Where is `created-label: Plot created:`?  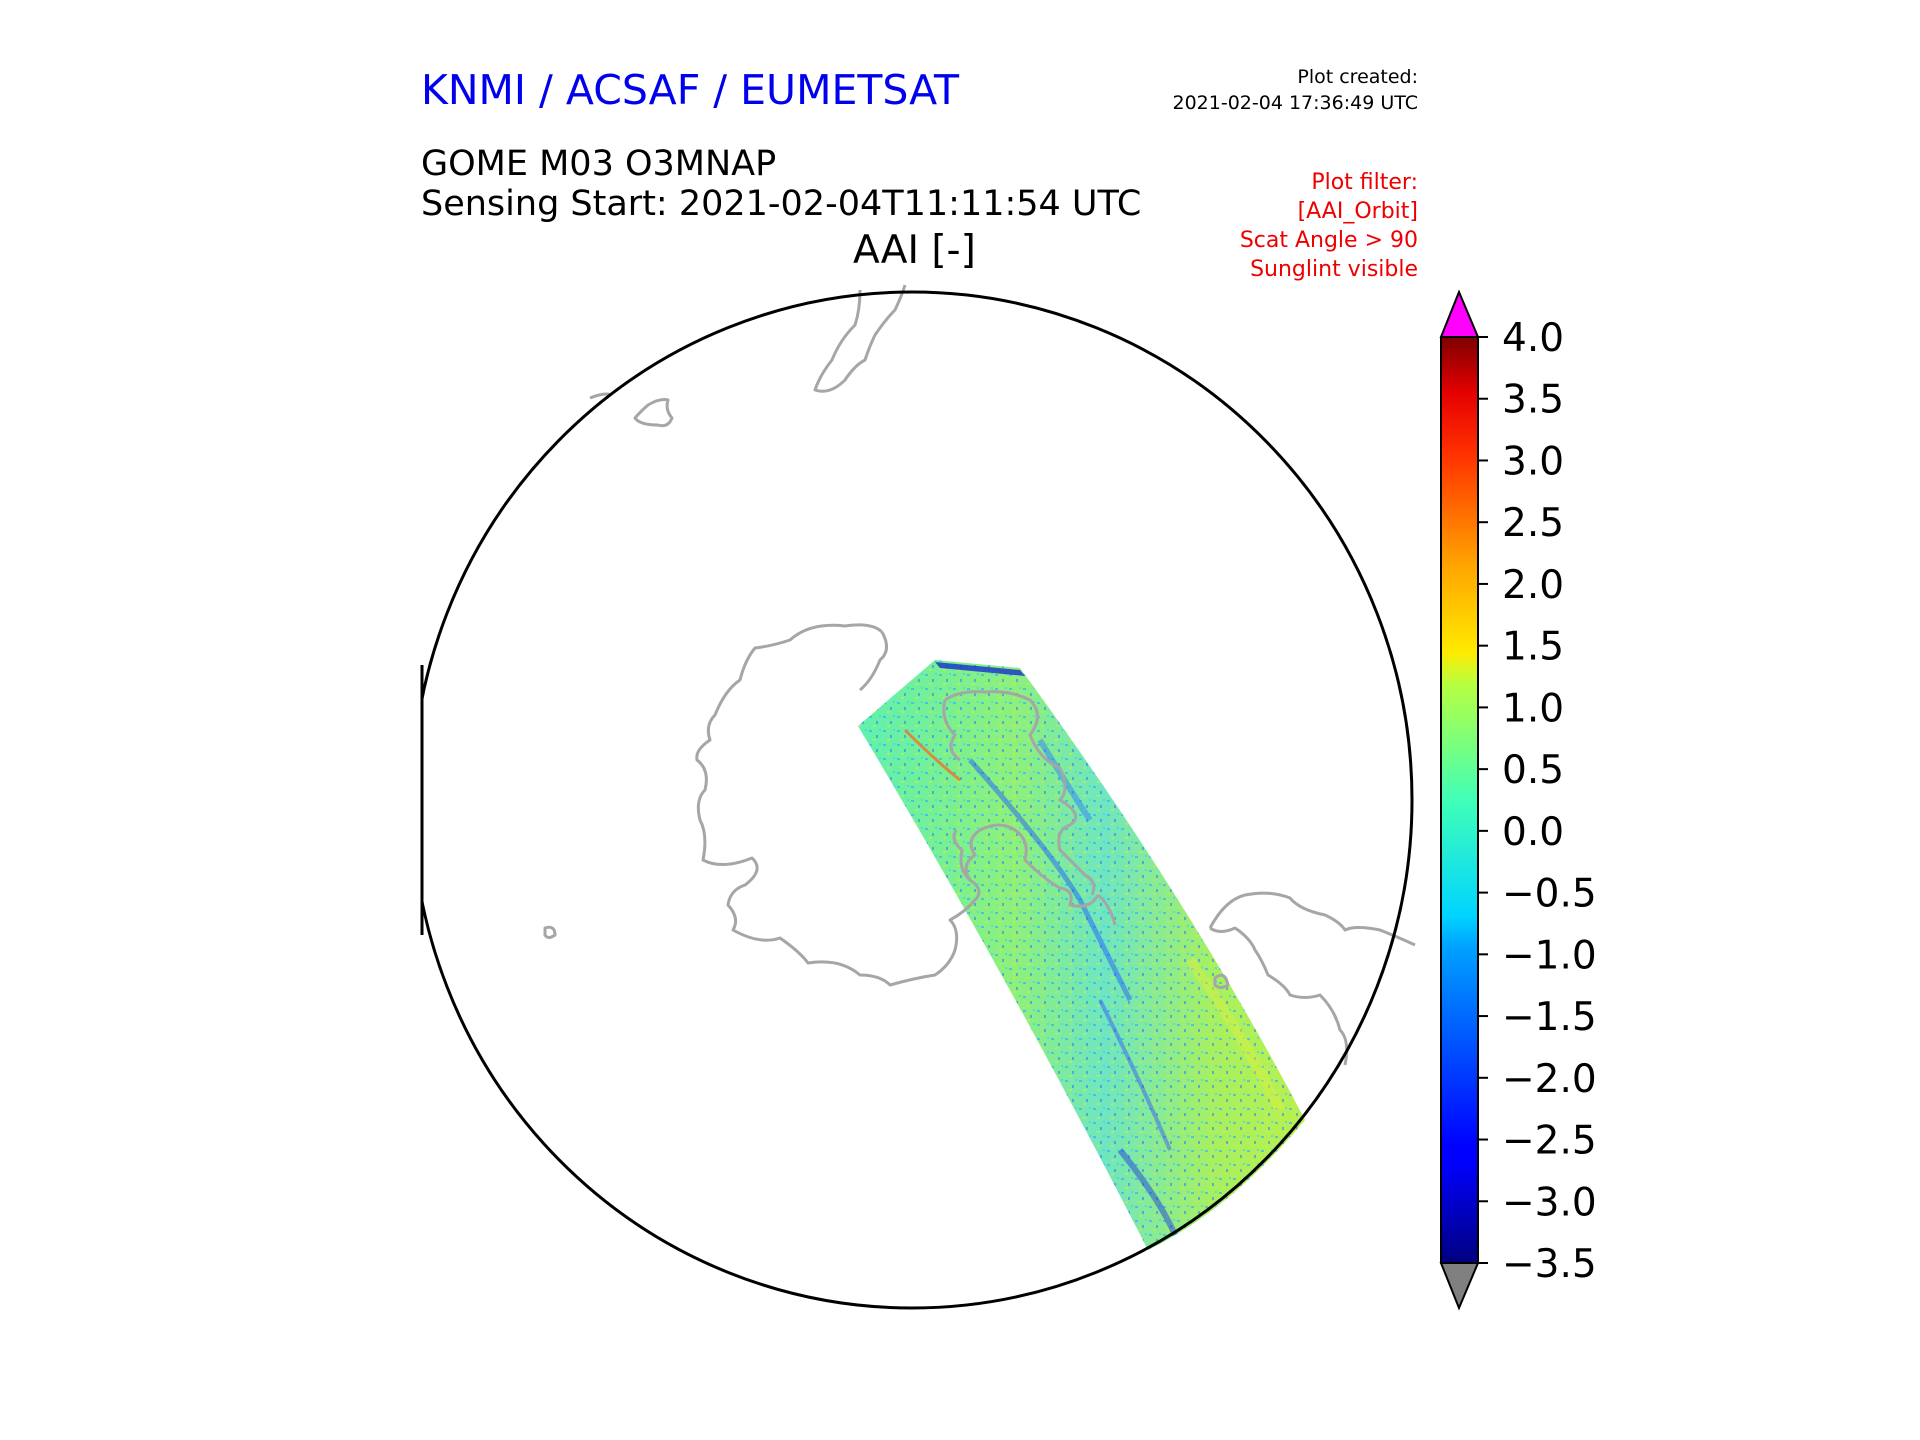 created-label: Plot created: is located at coordinates (1357, 77).